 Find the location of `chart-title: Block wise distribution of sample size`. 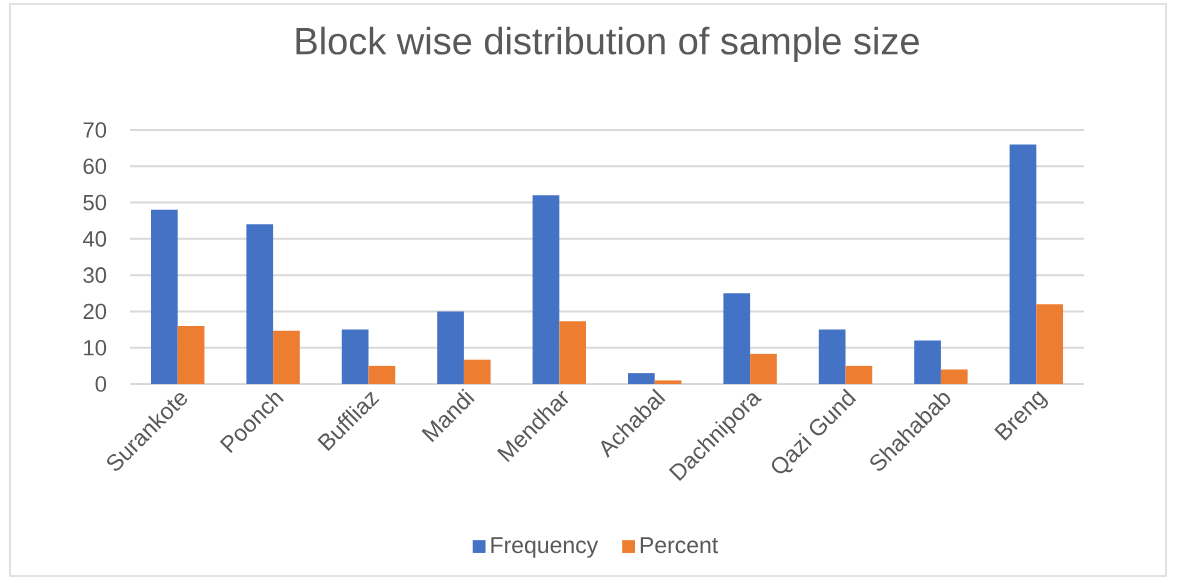

chart-title: Block wise distribution of sample size is located at coordinates (607, 44).